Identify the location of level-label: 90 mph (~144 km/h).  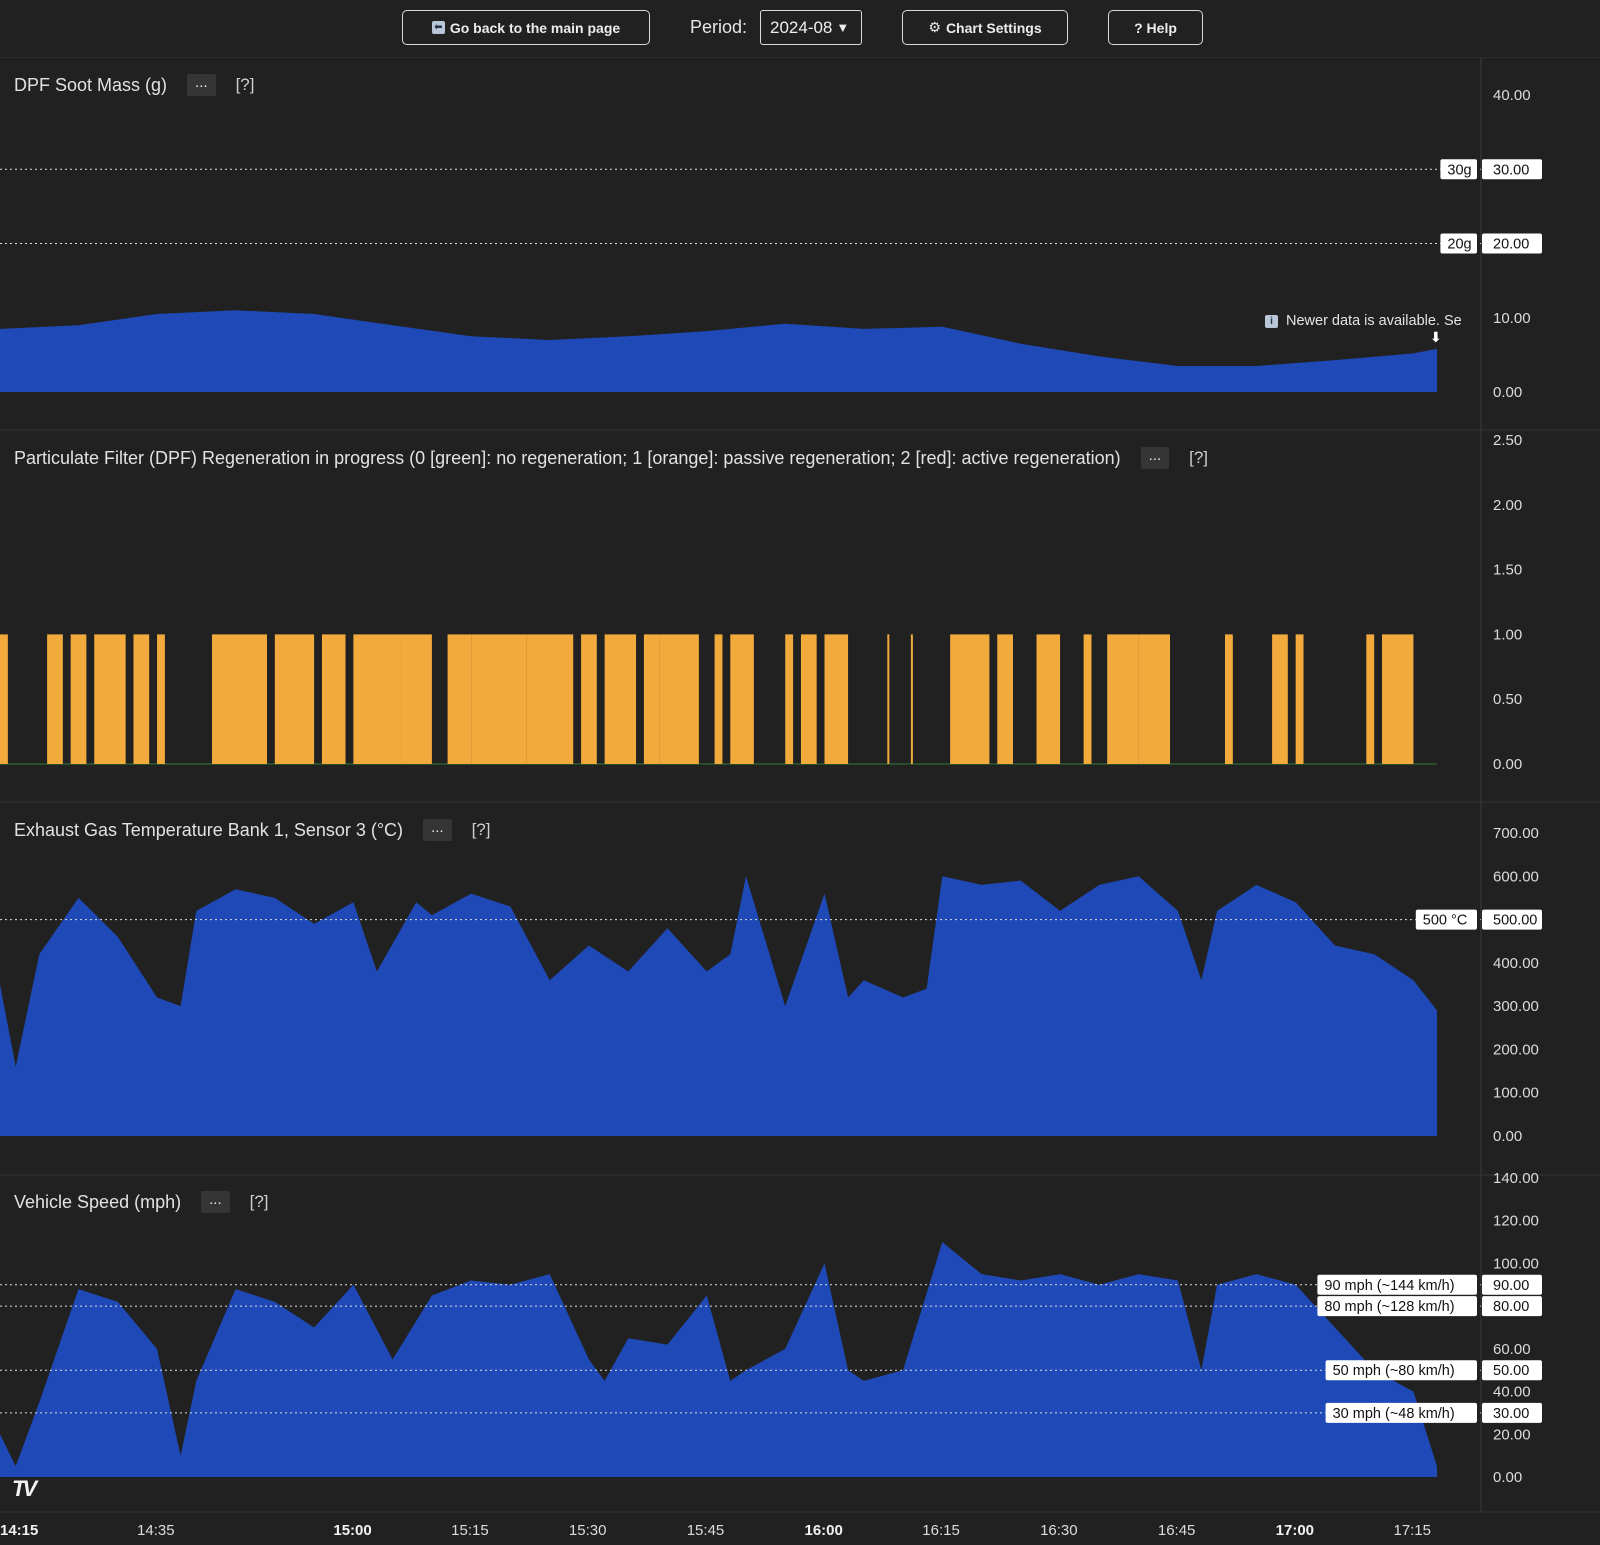
(1389, 1286).